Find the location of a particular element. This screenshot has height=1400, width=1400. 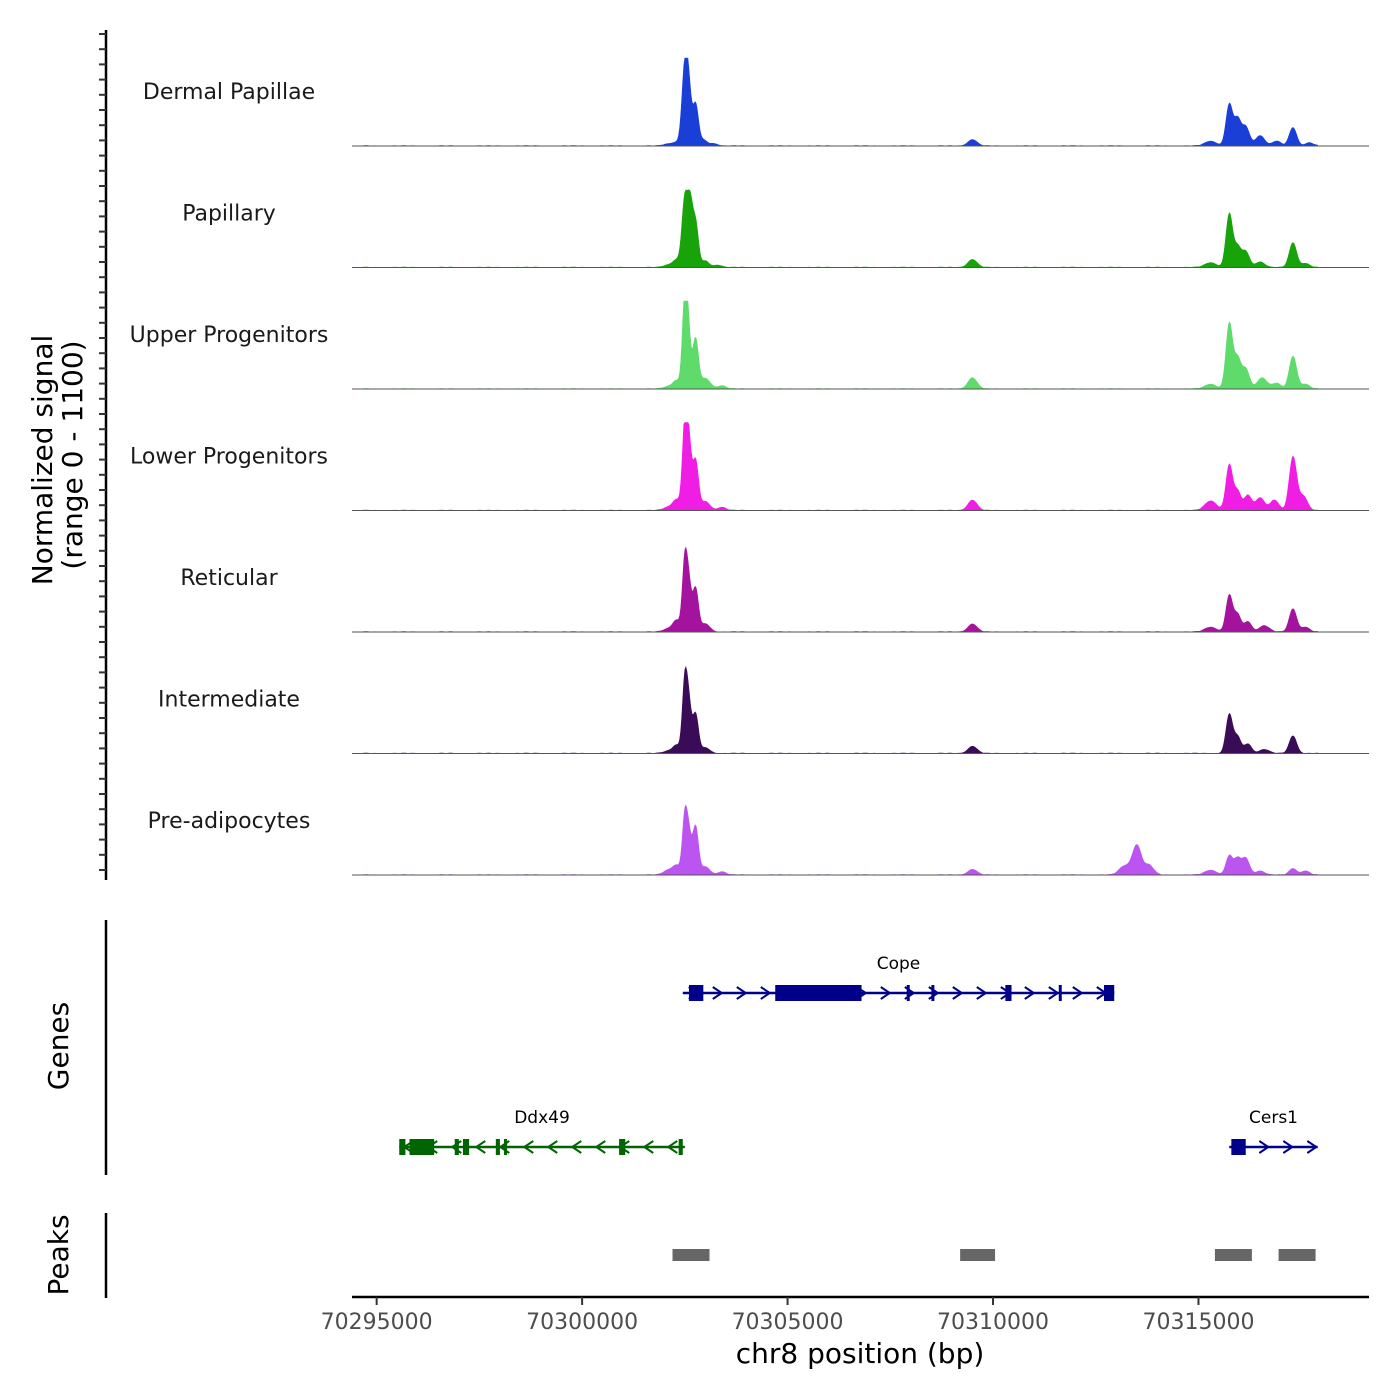

signal-axis-title: Normalized signal is located at coordinates (42, 460).